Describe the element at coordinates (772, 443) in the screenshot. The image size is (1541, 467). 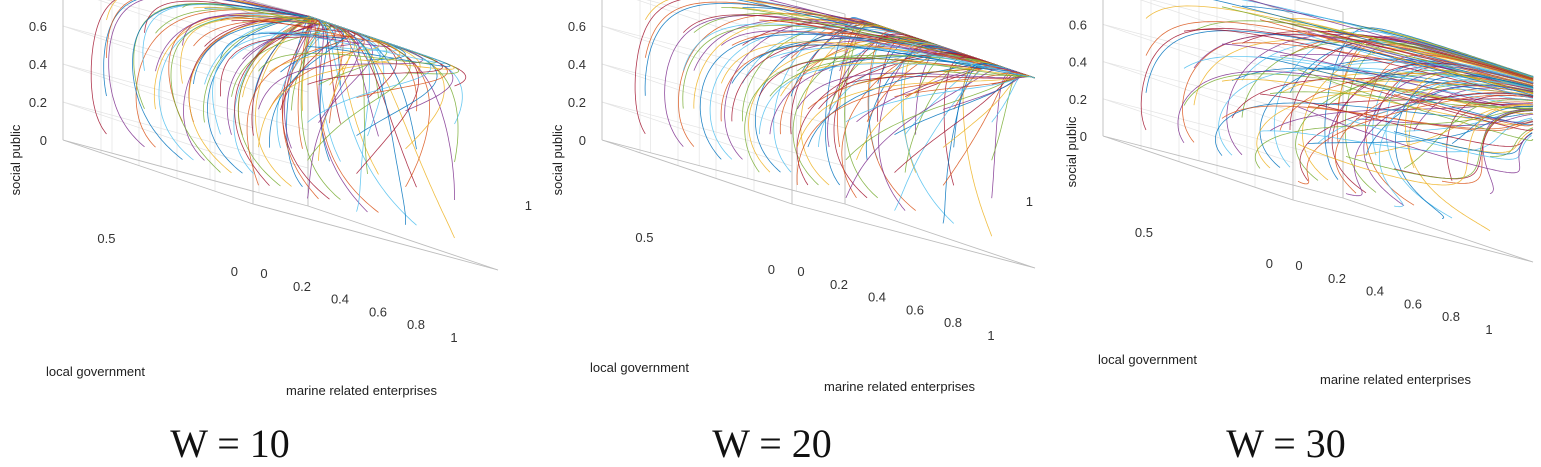
I see `caption-w20: W = 20` at that location.